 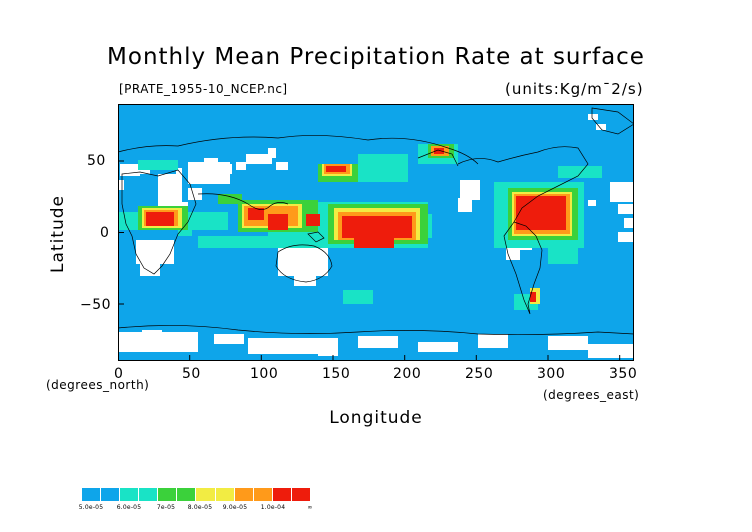 What do you see at coordinates (479, 374) in the screenshot?
I see `x-tick-label: 250` at bounding box center [479, 374].